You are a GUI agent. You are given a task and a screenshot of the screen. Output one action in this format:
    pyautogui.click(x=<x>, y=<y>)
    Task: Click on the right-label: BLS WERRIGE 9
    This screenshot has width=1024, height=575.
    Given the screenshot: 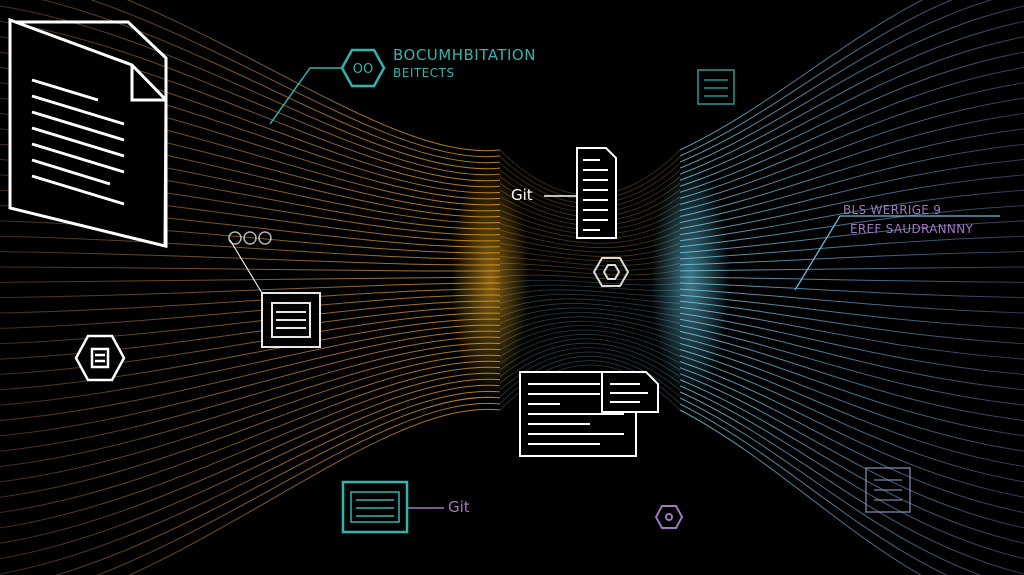 What is the action you would take?
    pyautogui.click(x=892, y=210)
    